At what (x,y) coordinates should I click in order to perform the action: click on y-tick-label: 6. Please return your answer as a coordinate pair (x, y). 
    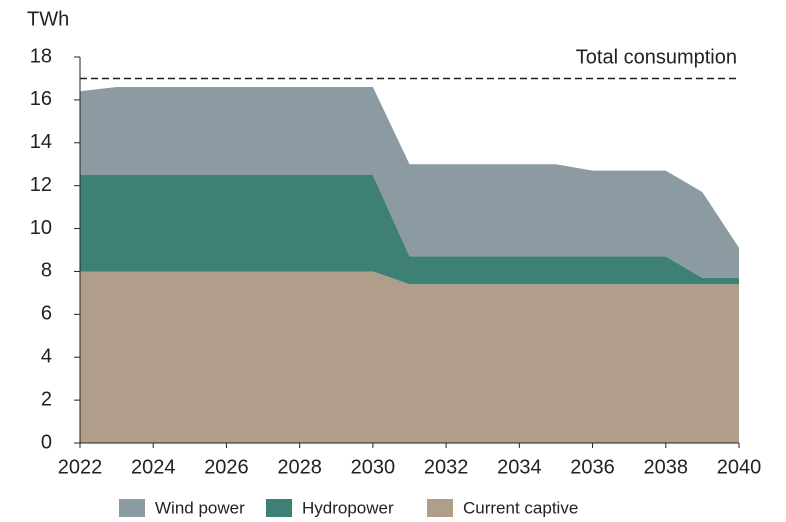
    Looking at the image, I should click on (46, 314).